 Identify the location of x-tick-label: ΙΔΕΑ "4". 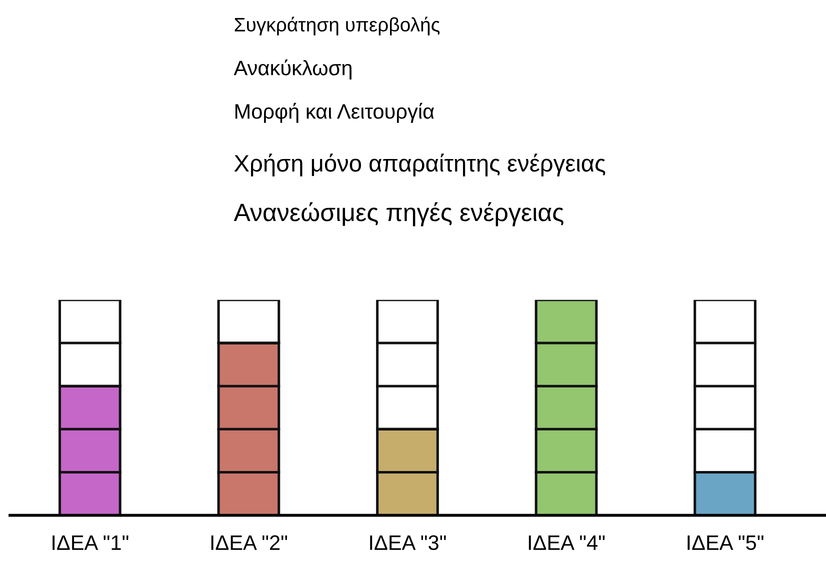
(566, 543).